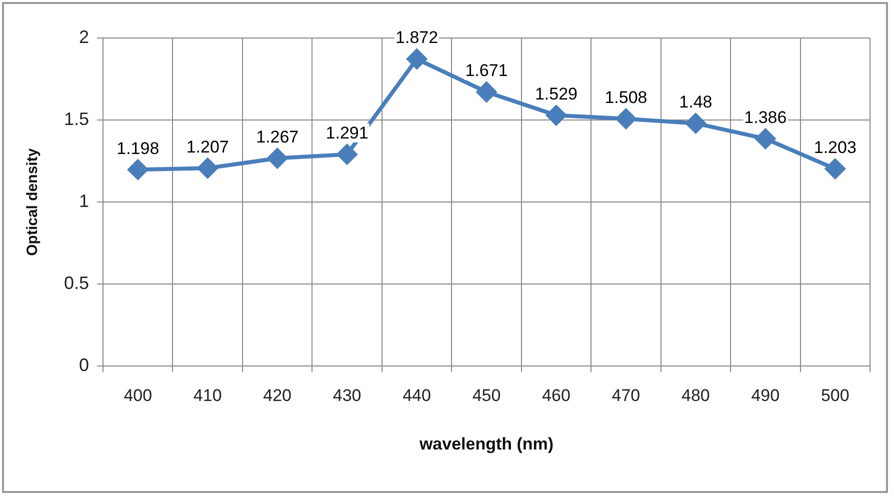 The image size is (894, 499). I want to click on y-tick-label: 1, so click(84, 201).